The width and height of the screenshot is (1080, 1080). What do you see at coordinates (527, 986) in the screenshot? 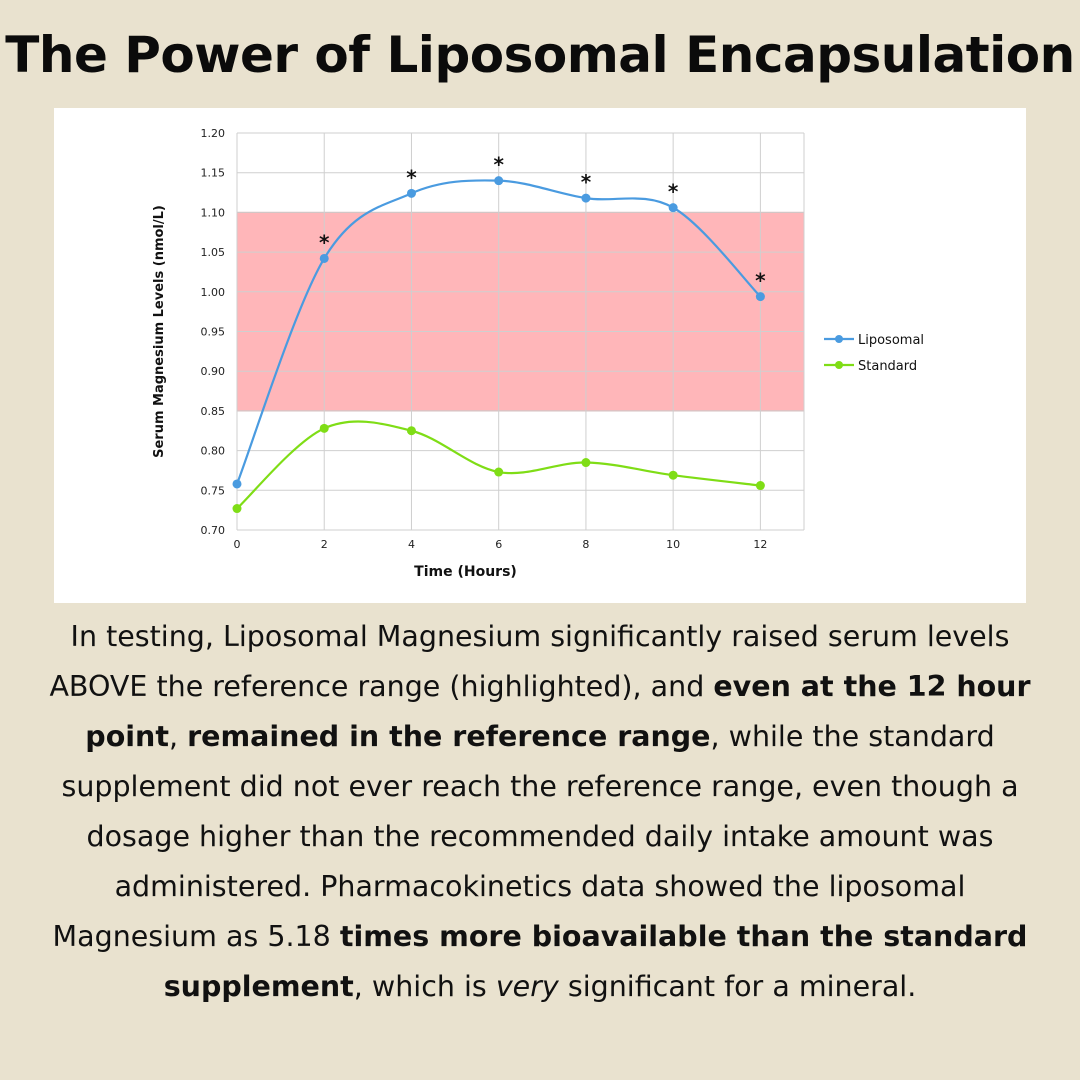
I see `italic-text-segment: very` at bounding box center [527, 986].